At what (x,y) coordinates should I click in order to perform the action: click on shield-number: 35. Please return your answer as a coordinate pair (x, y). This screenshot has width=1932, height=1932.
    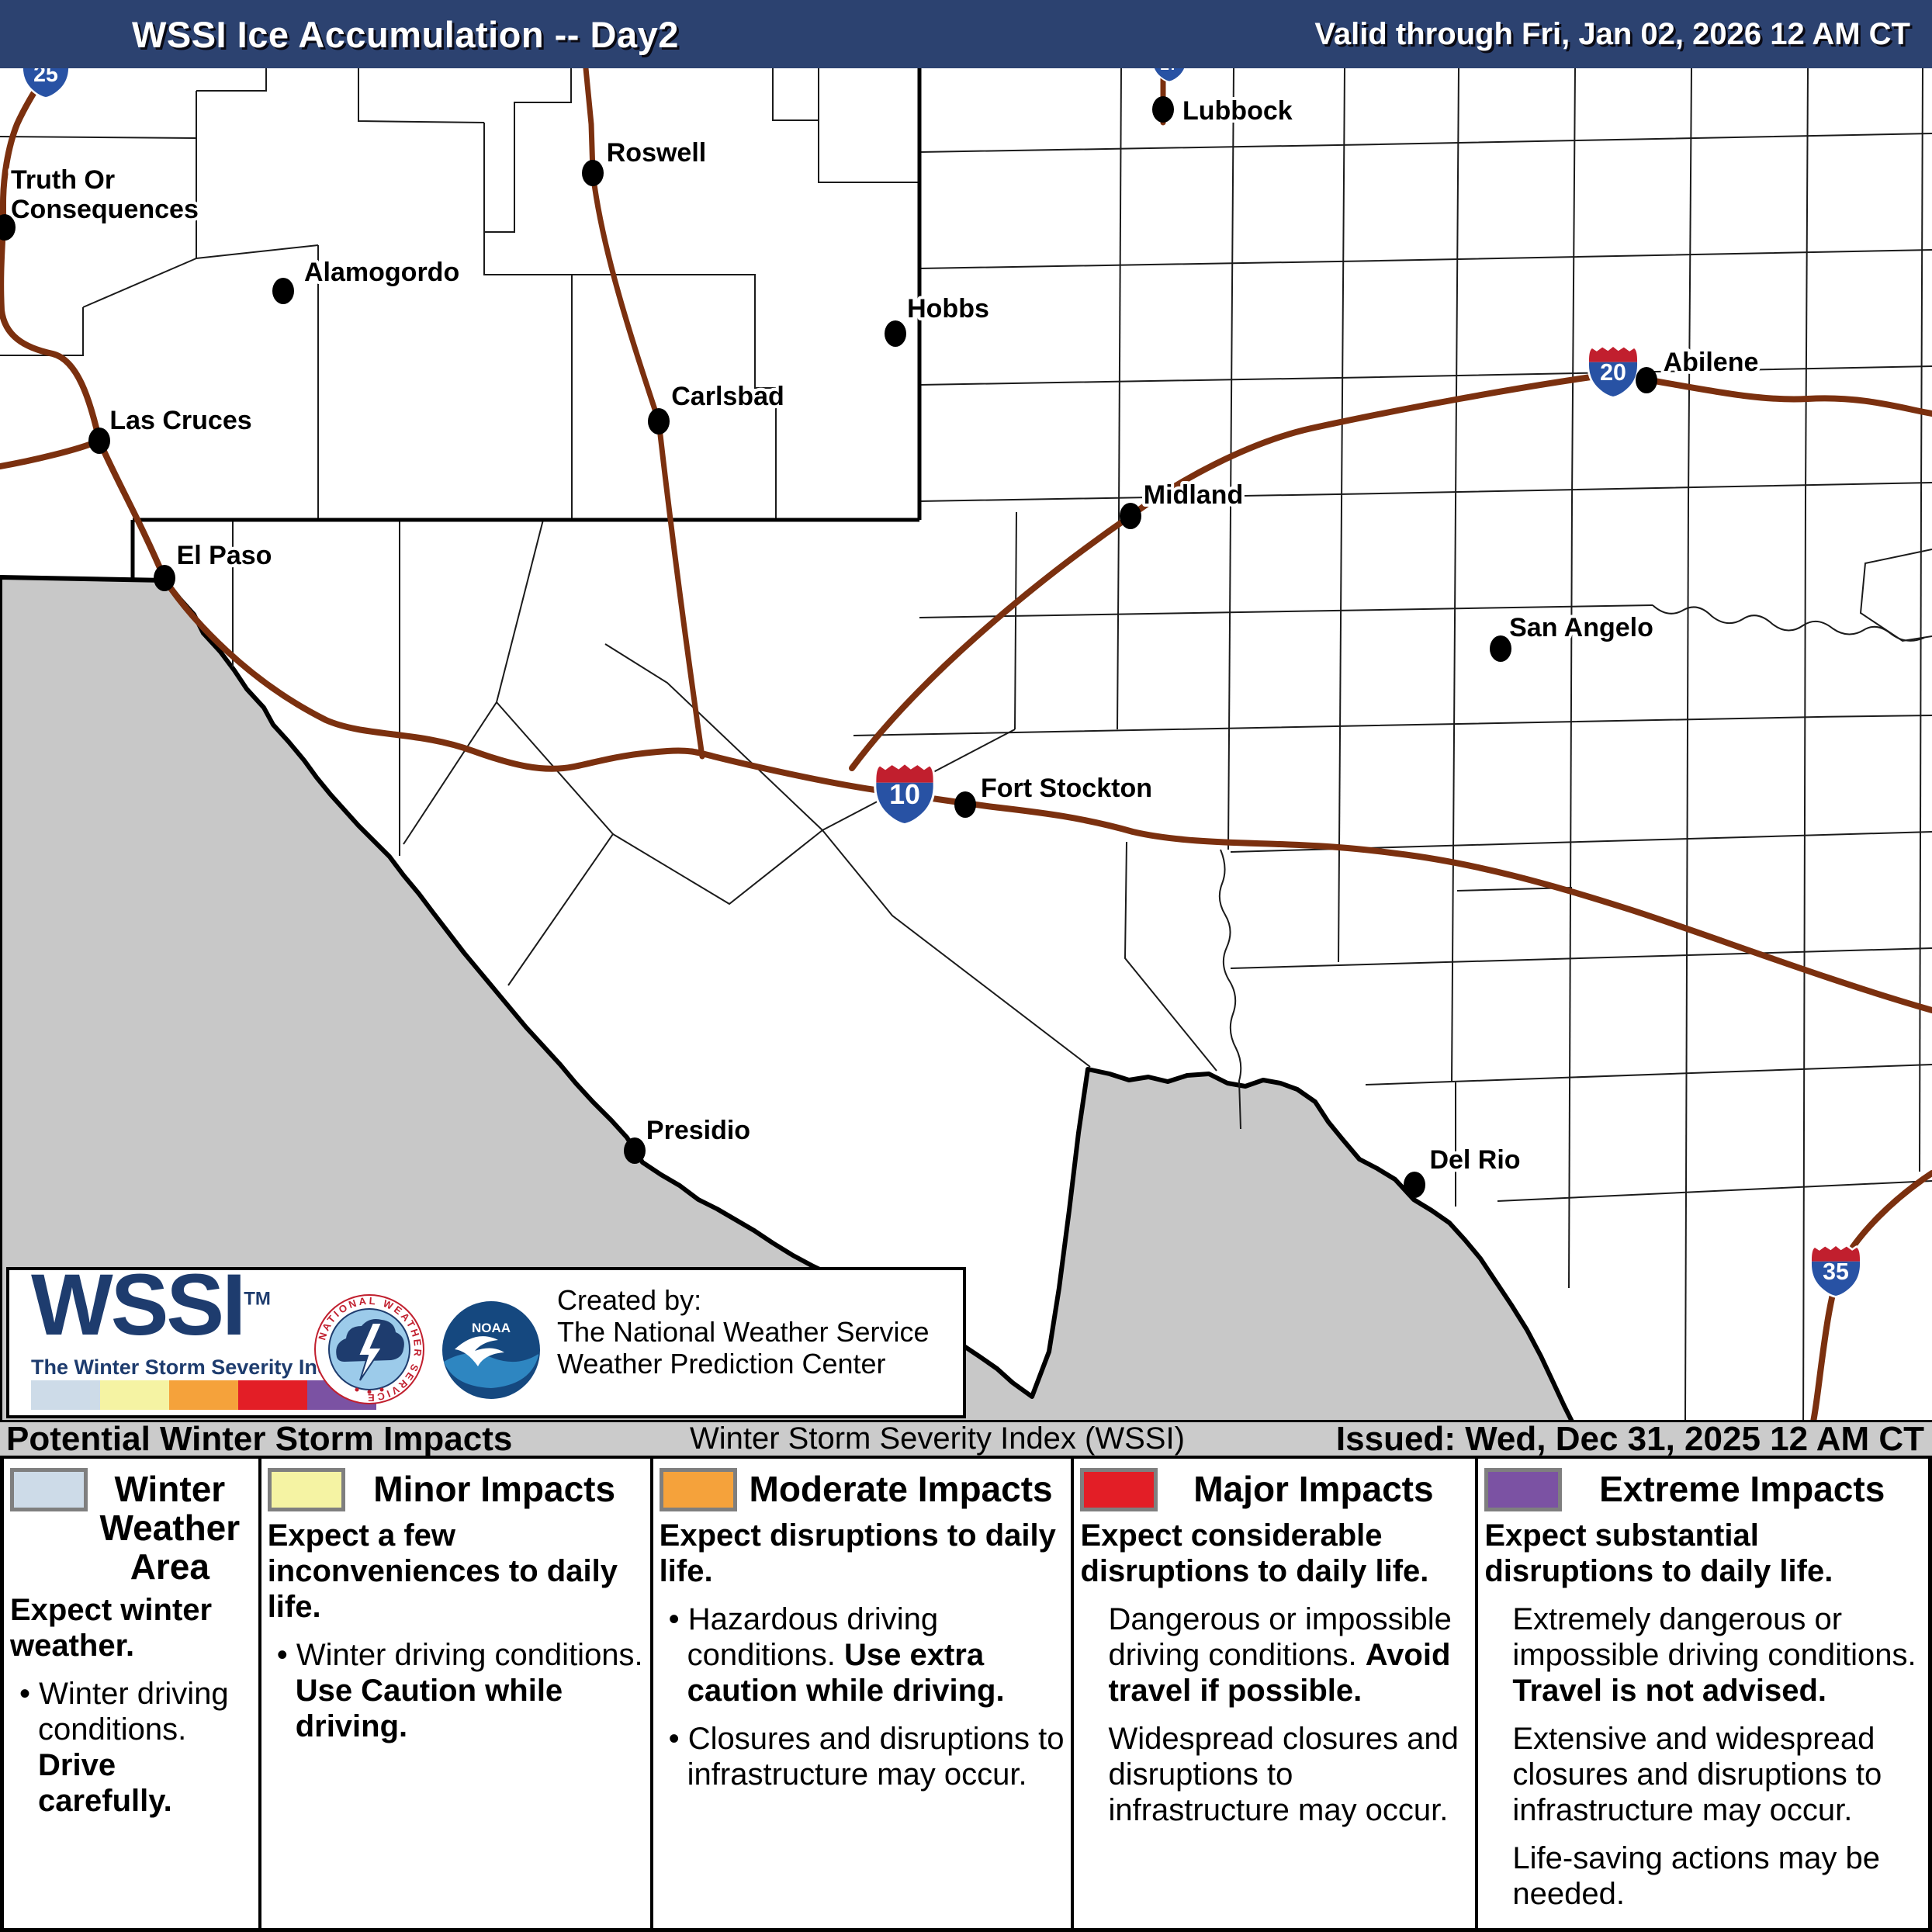
    Looking at the image, I should click on (1836, 1272).